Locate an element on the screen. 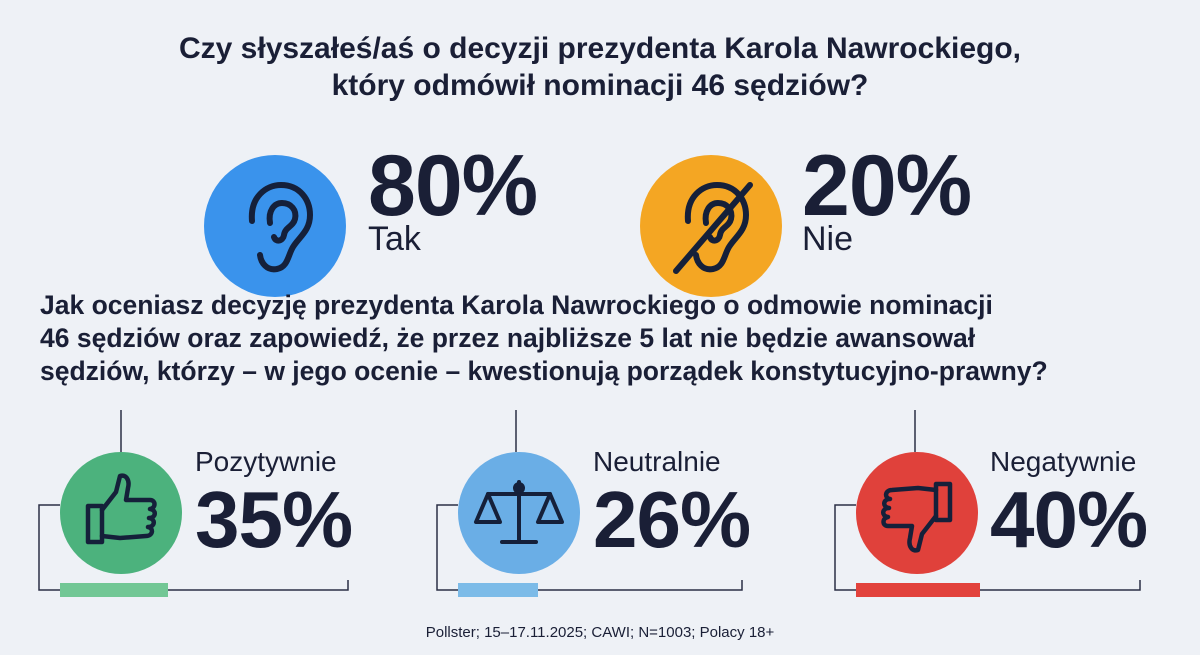 This screenshot has height=655, width=1200. answer-neutralnie-percent: 26% is located at coordinates (672, 519).